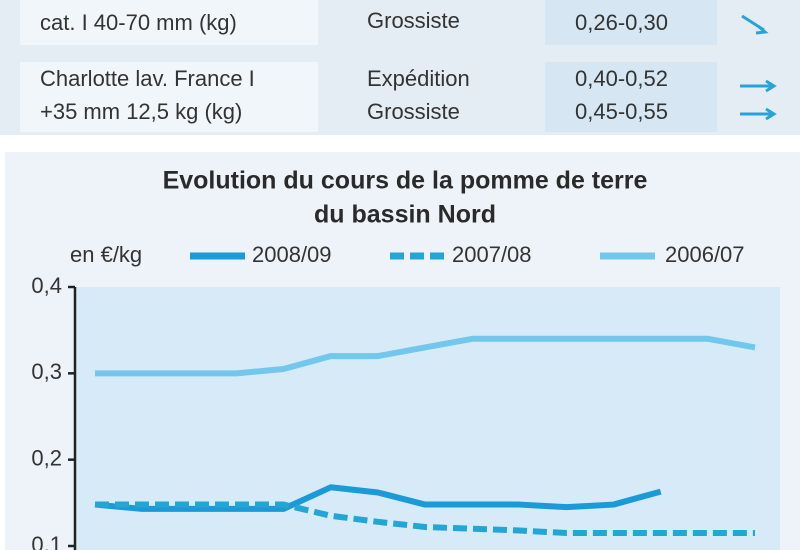 This screenshot has height=550, width=800. Describe the element at coordinates (621, 111) in the screenshot. I see `price: 0,45-0,55` at that location.